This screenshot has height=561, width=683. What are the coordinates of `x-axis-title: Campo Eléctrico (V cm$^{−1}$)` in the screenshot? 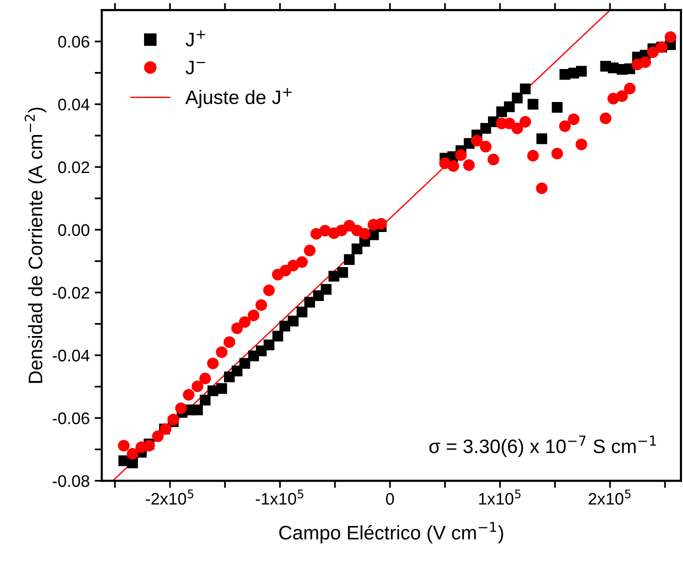 It's located at (391, 533).